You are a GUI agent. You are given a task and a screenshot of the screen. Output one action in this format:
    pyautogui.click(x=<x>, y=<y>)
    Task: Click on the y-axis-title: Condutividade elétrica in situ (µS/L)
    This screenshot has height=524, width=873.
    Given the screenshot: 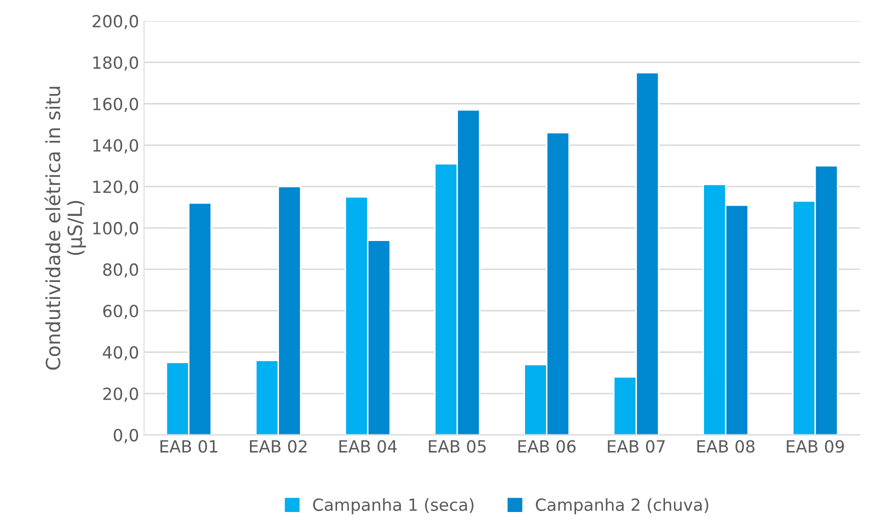 What is the action you would take?
    pyautogui.click(x=65, y=228)
    